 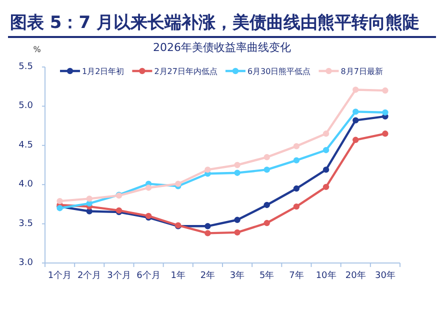 I want to click on x-tick-label: 1年, so click(x=178, y=275).